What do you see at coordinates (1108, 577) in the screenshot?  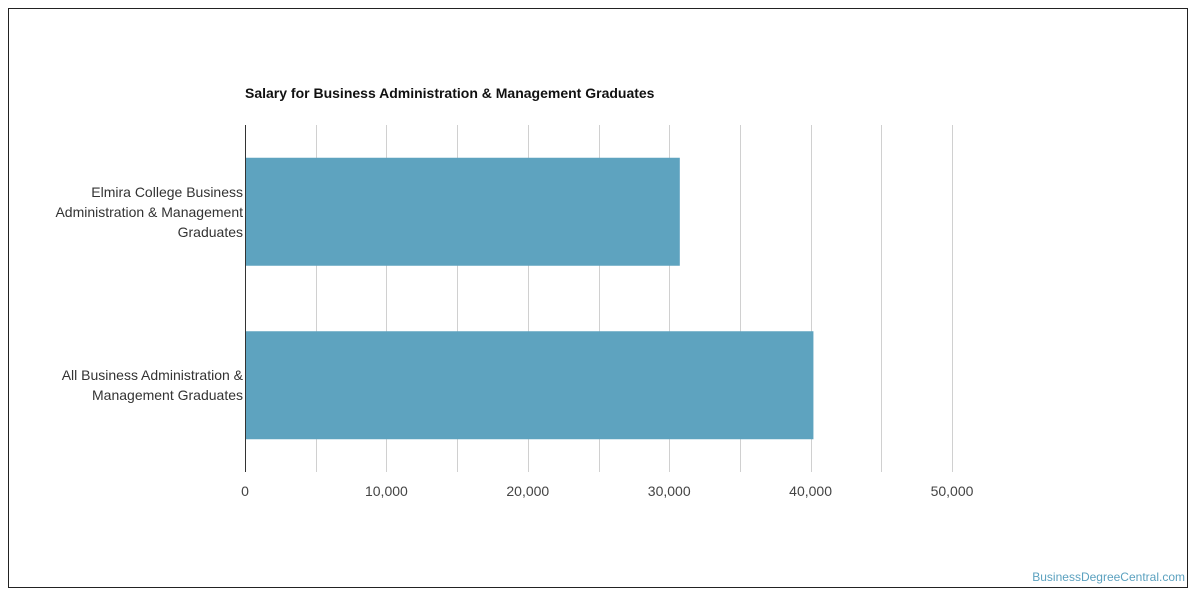 I see `watermark: BusinessDegreeCentral.com` at bounding box center [1108, 577].